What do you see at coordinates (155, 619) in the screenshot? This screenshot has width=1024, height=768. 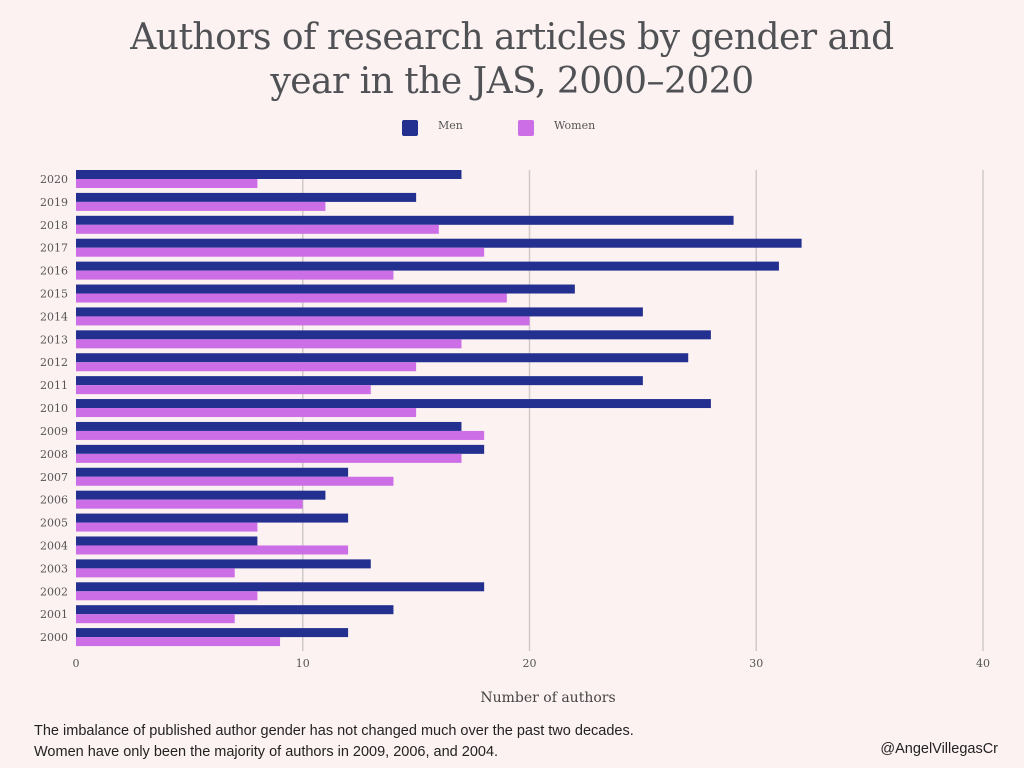 I see `bar-women-2001` at bounding box center [155, 619].